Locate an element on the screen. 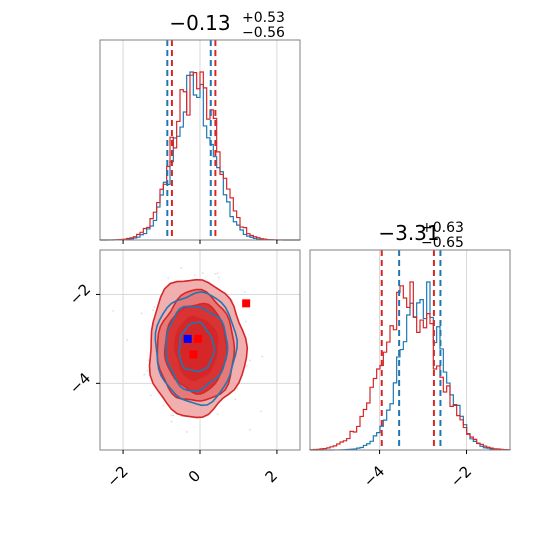  panel-bottom-right-frame is located at coordinates (410, 350).